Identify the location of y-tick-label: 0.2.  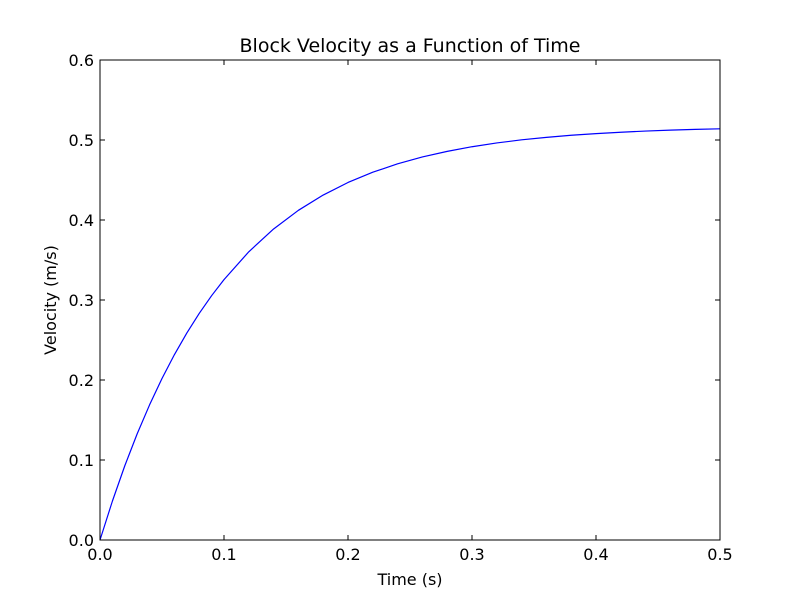
(81, 380).